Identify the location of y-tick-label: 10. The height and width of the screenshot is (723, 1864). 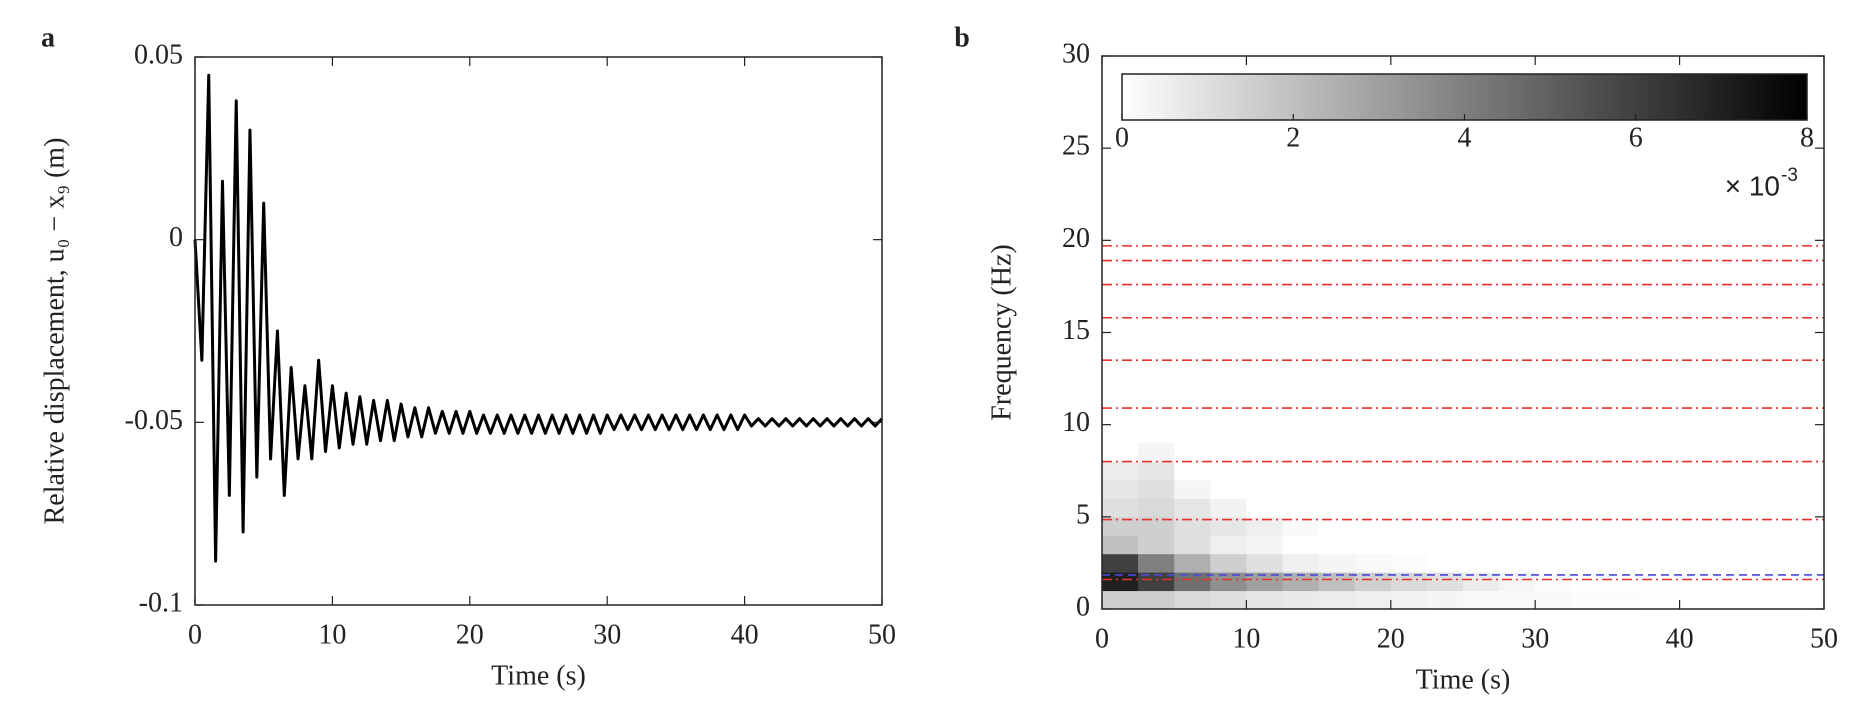
(1076, 422).